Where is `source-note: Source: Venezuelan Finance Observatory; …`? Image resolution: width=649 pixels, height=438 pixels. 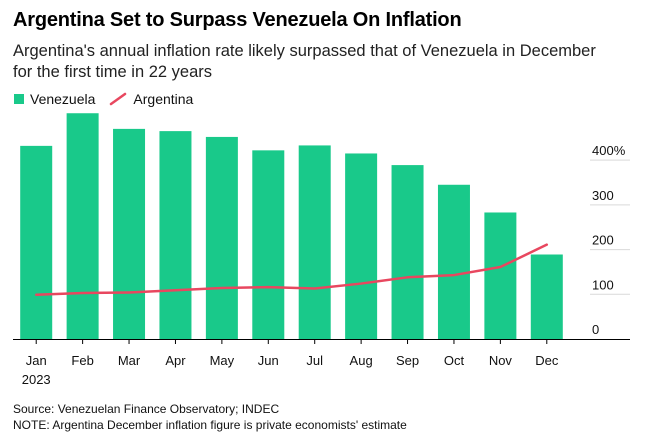 source-note: Source: Venezuelan Finance Observatory; … is located at coordinates (146, 409).